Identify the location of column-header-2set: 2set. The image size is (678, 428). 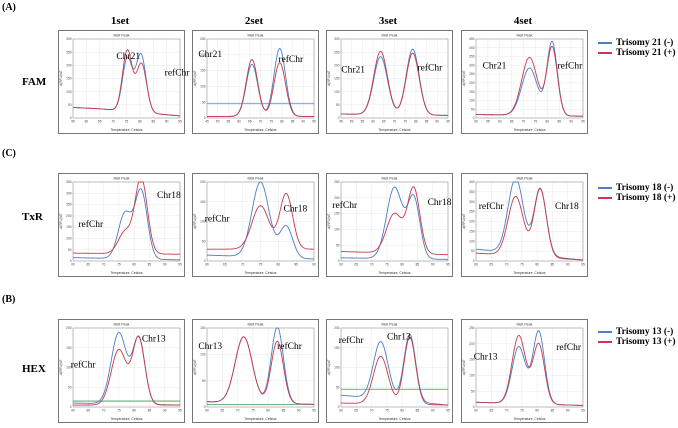
(254, 21).